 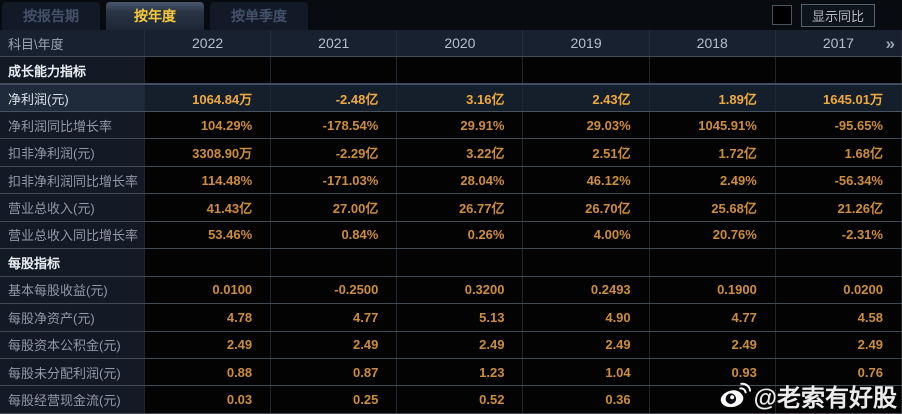 I want to click on table-row: 成长能力指标, so click(x=451, y=71).